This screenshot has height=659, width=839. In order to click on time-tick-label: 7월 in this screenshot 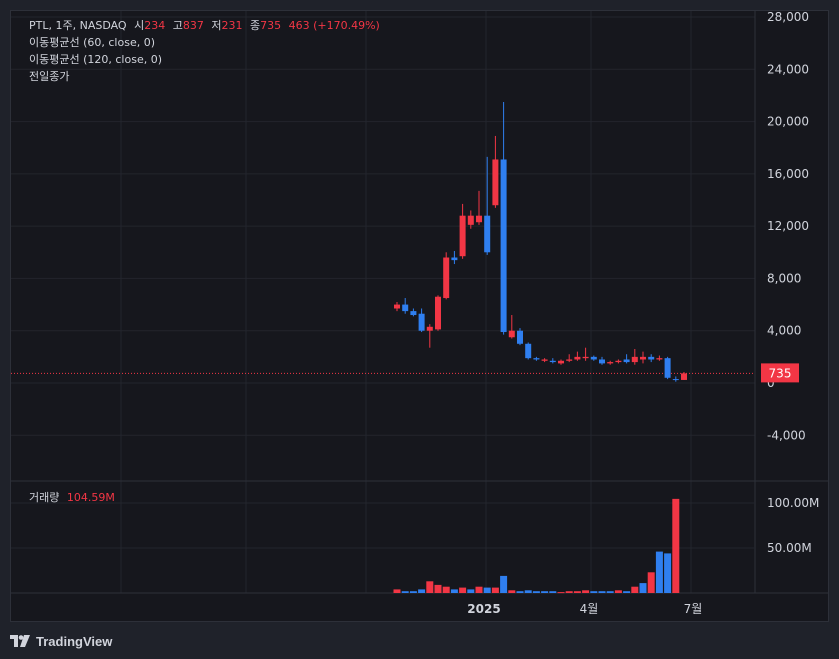, I will do `click(693, 609)`.